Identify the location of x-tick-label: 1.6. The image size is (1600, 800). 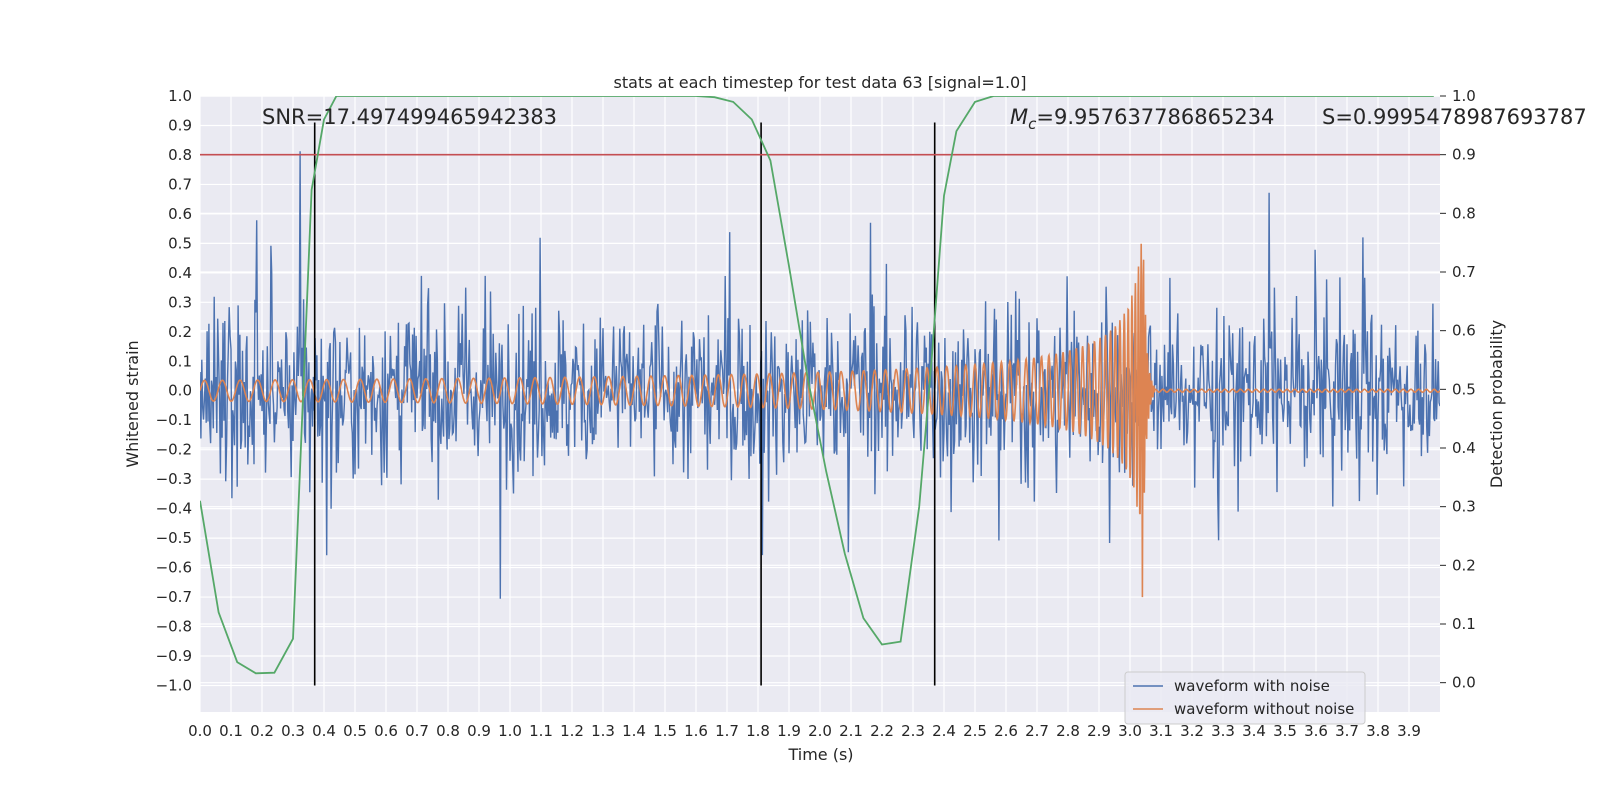
(696, 731).